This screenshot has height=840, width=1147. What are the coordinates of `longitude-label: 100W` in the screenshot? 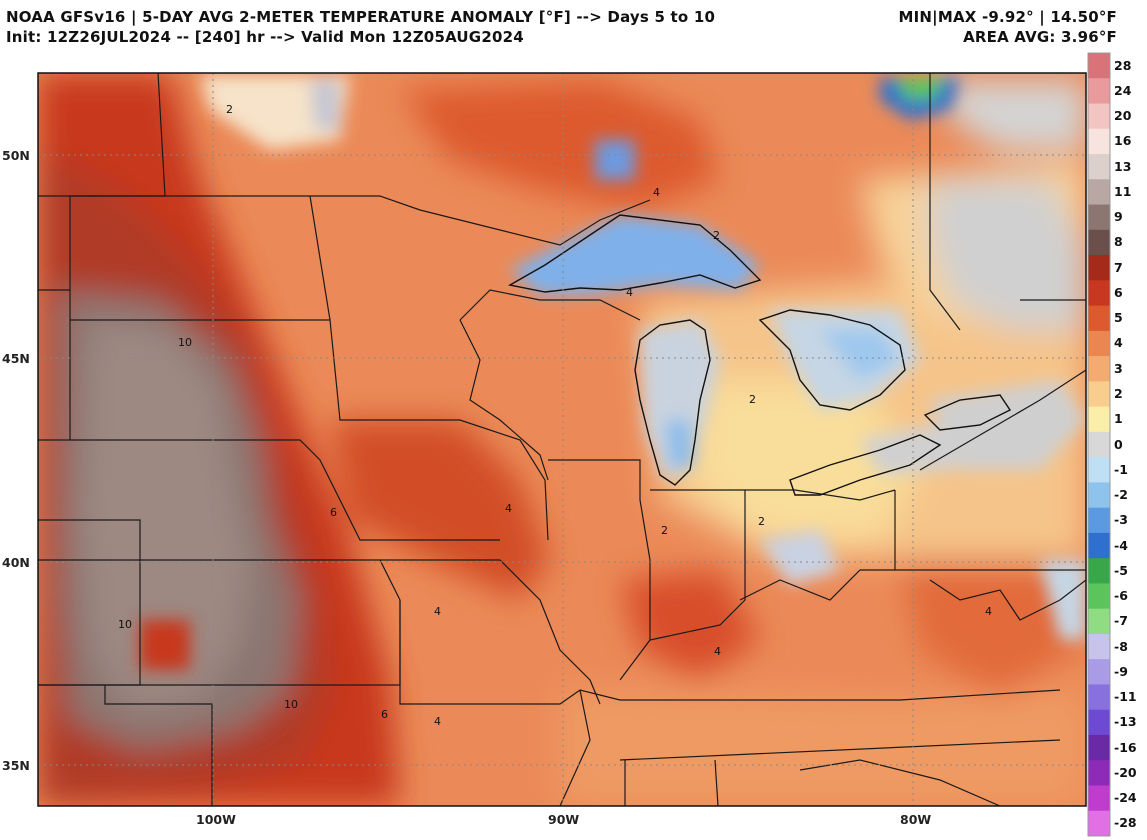 It's located at (216, 819).